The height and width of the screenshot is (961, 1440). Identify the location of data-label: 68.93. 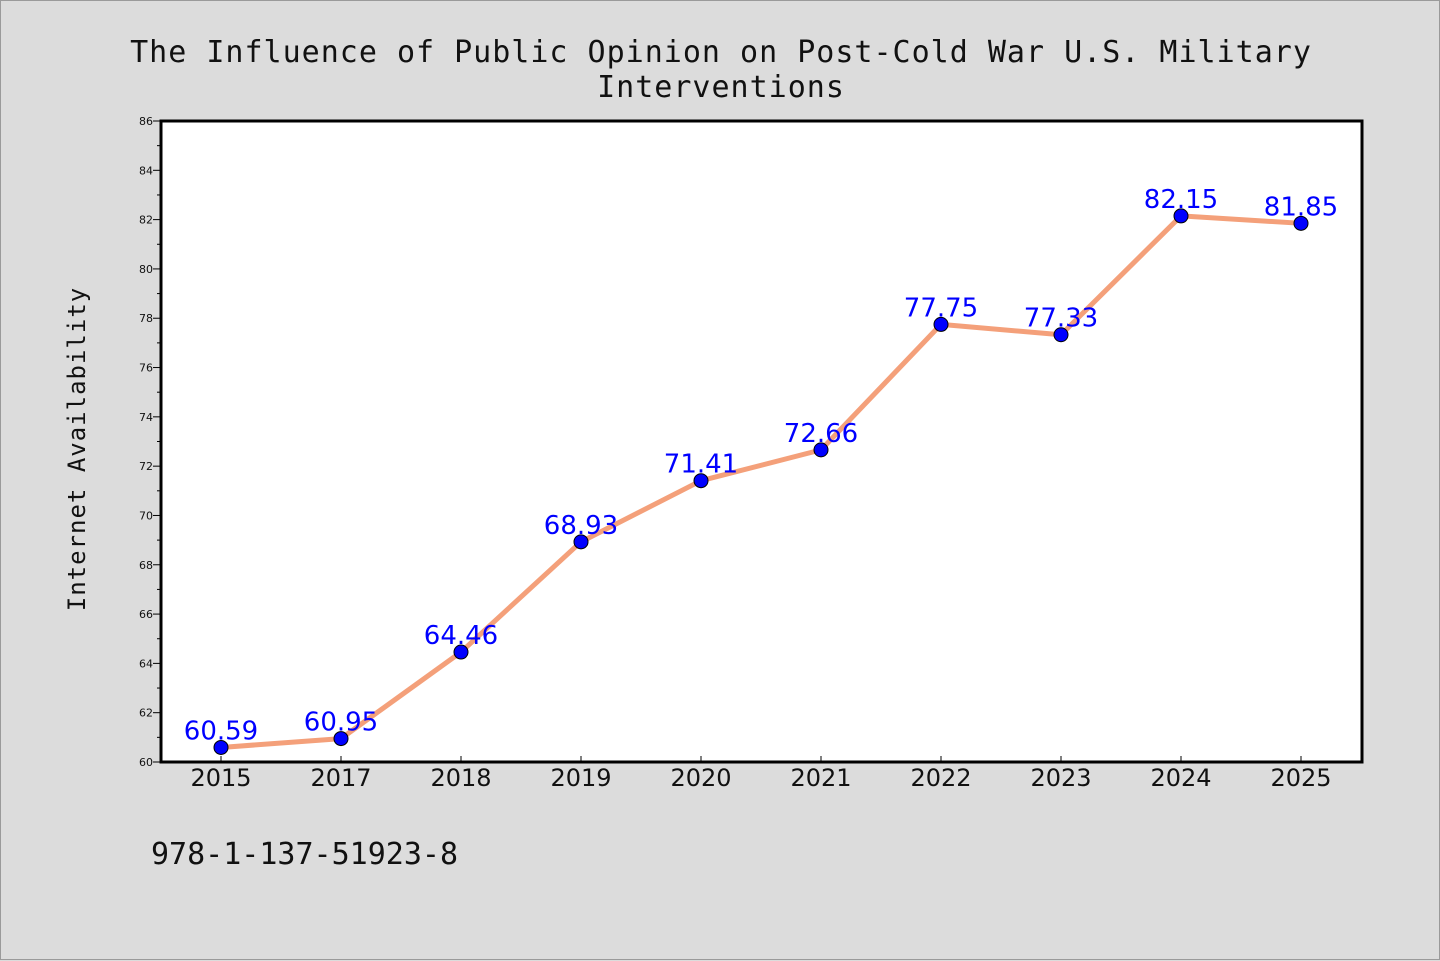
(581, 526).